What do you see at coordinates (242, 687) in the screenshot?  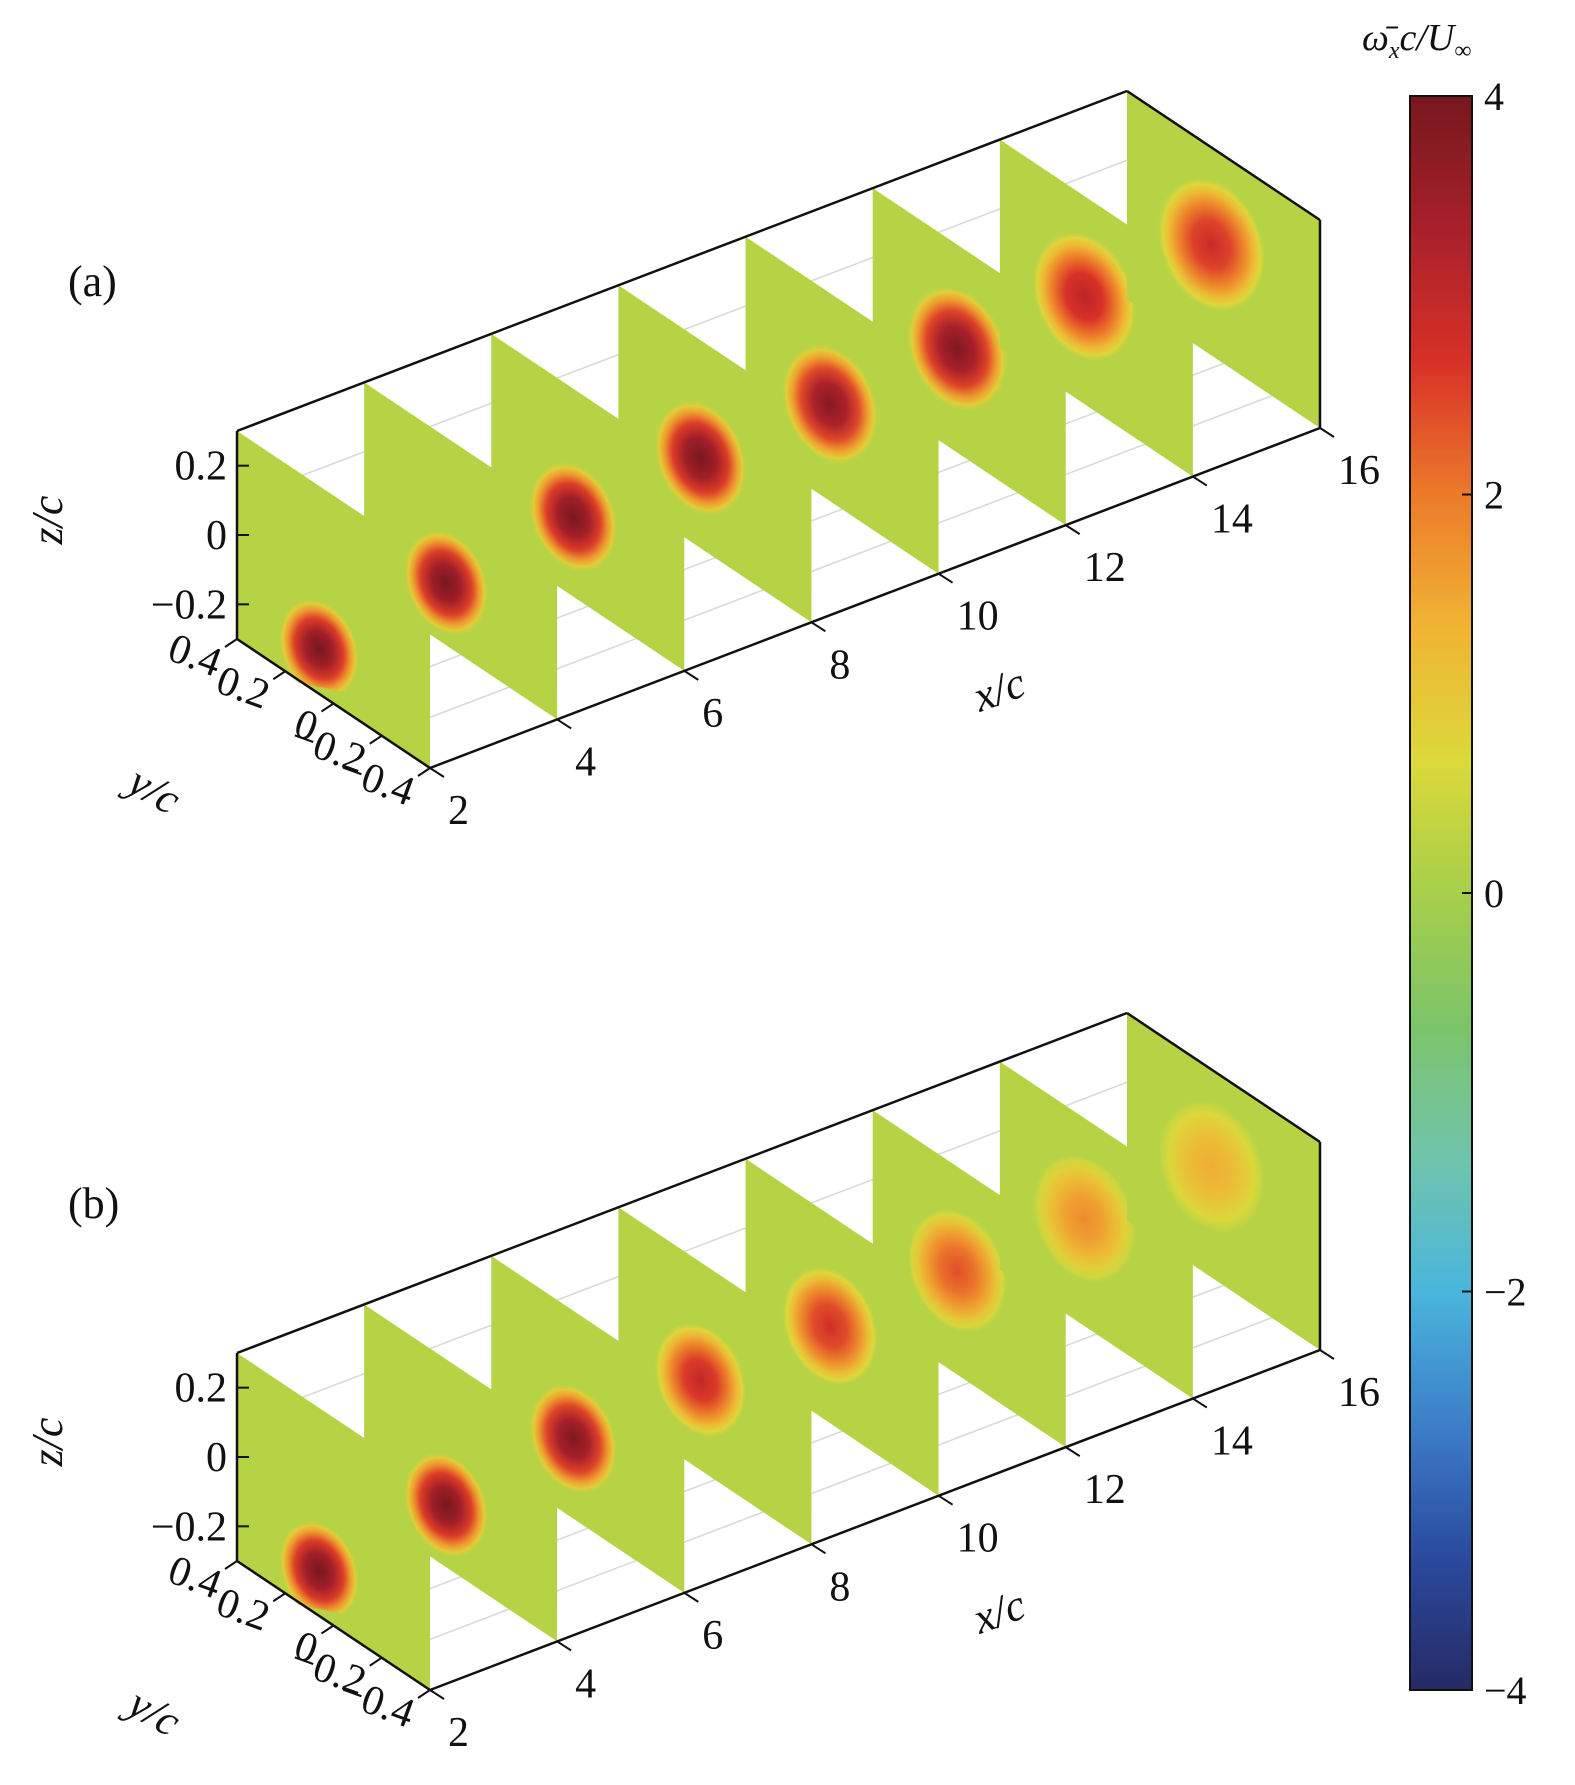 I see `y-tick-label: 0.2` at bounding box center [242, 687].